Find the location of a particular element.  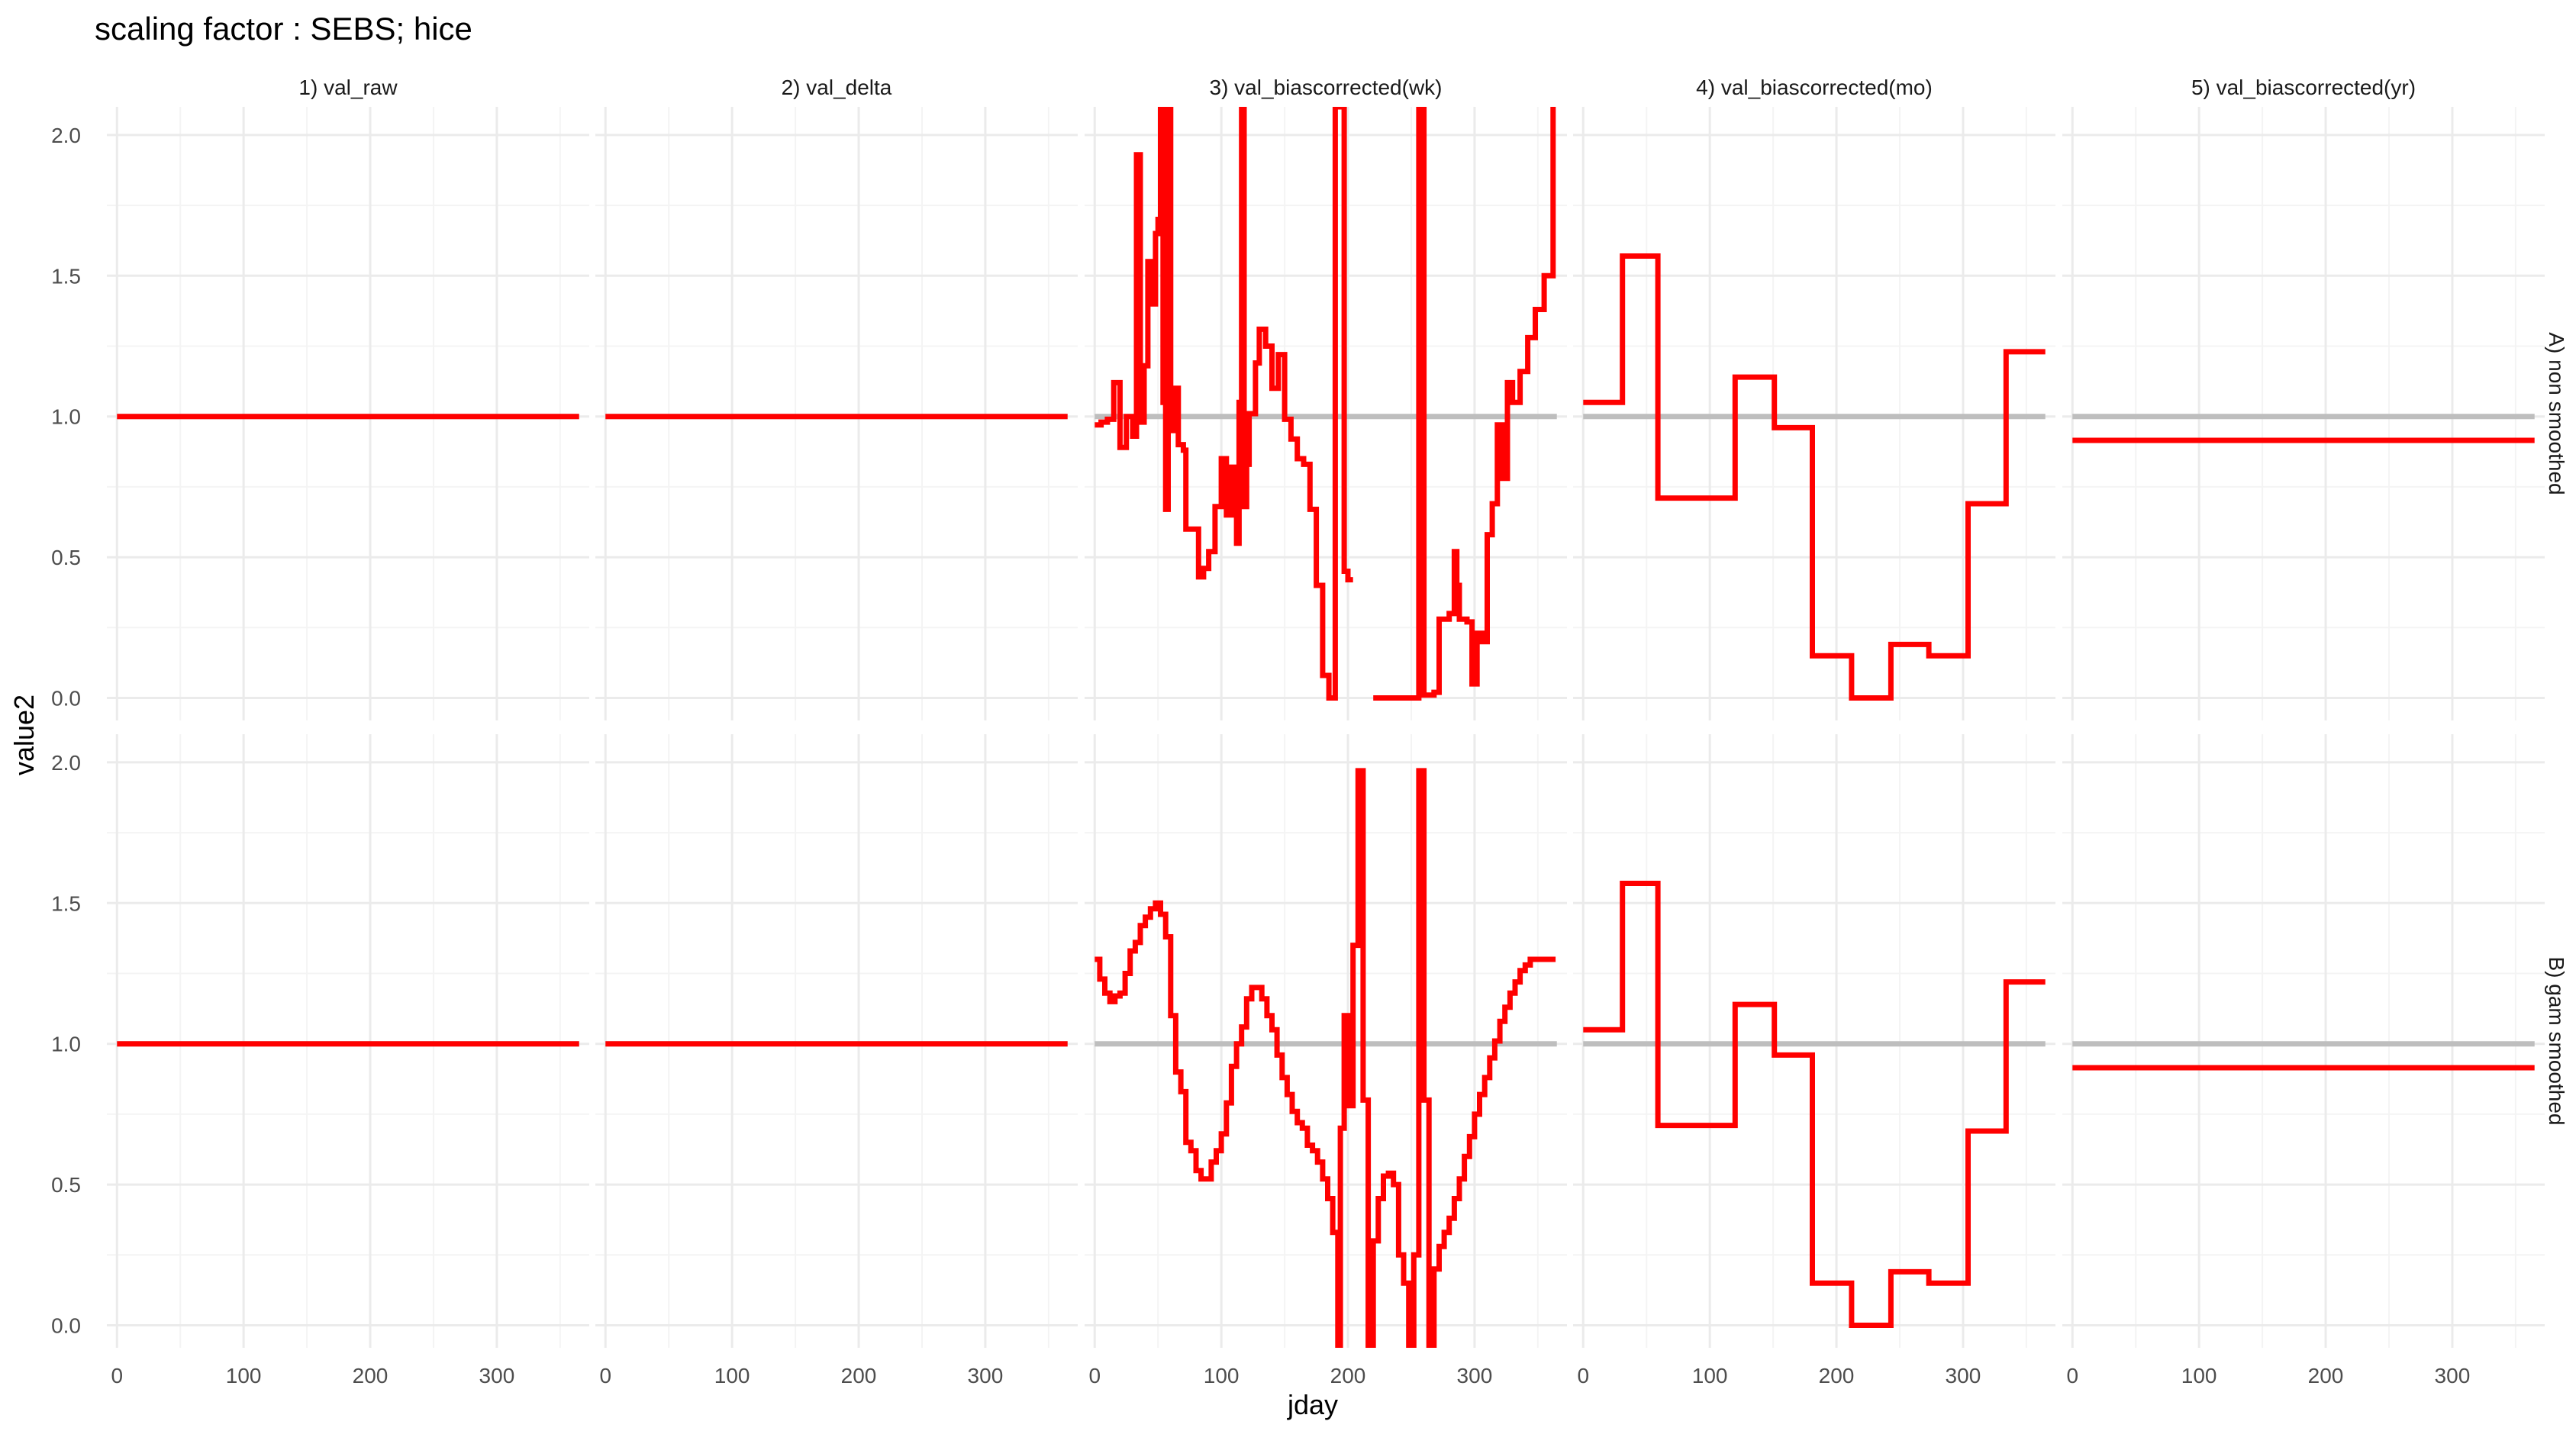

y-axis-label: value2 is located at coordinates (24, 735).